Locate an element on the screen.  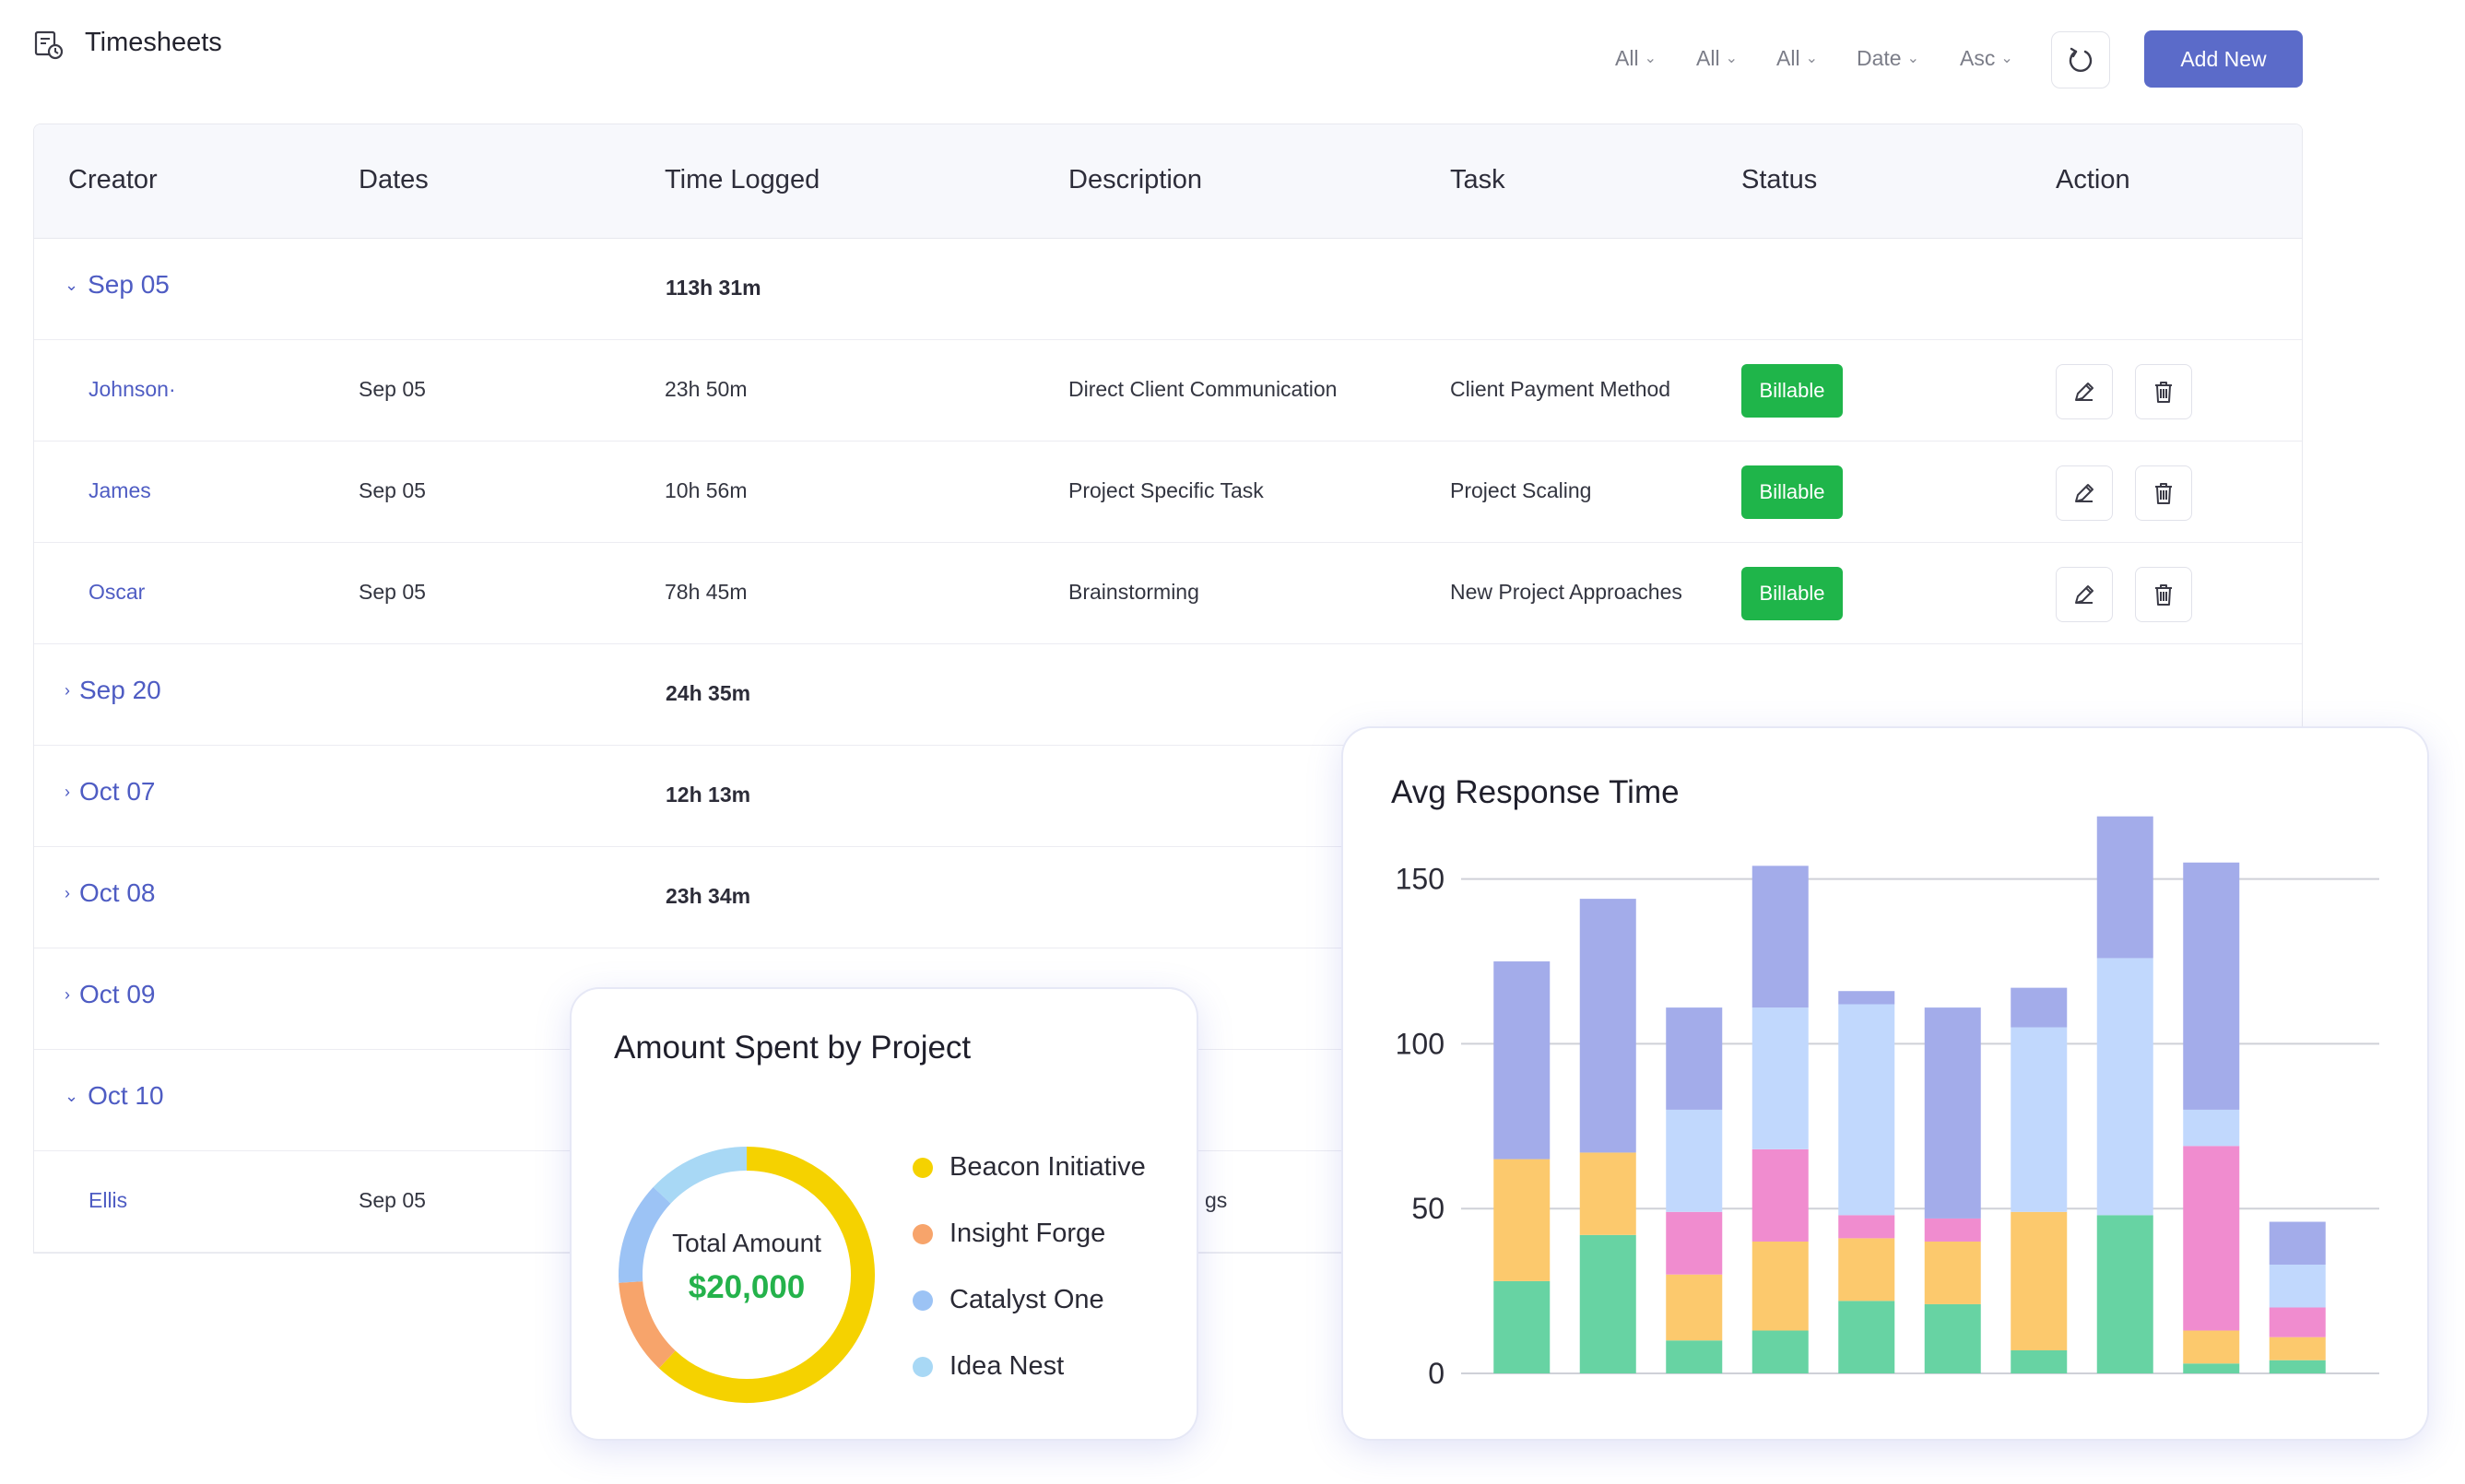
date-cell: Sep 05 is located at coordinates (393, 1200).